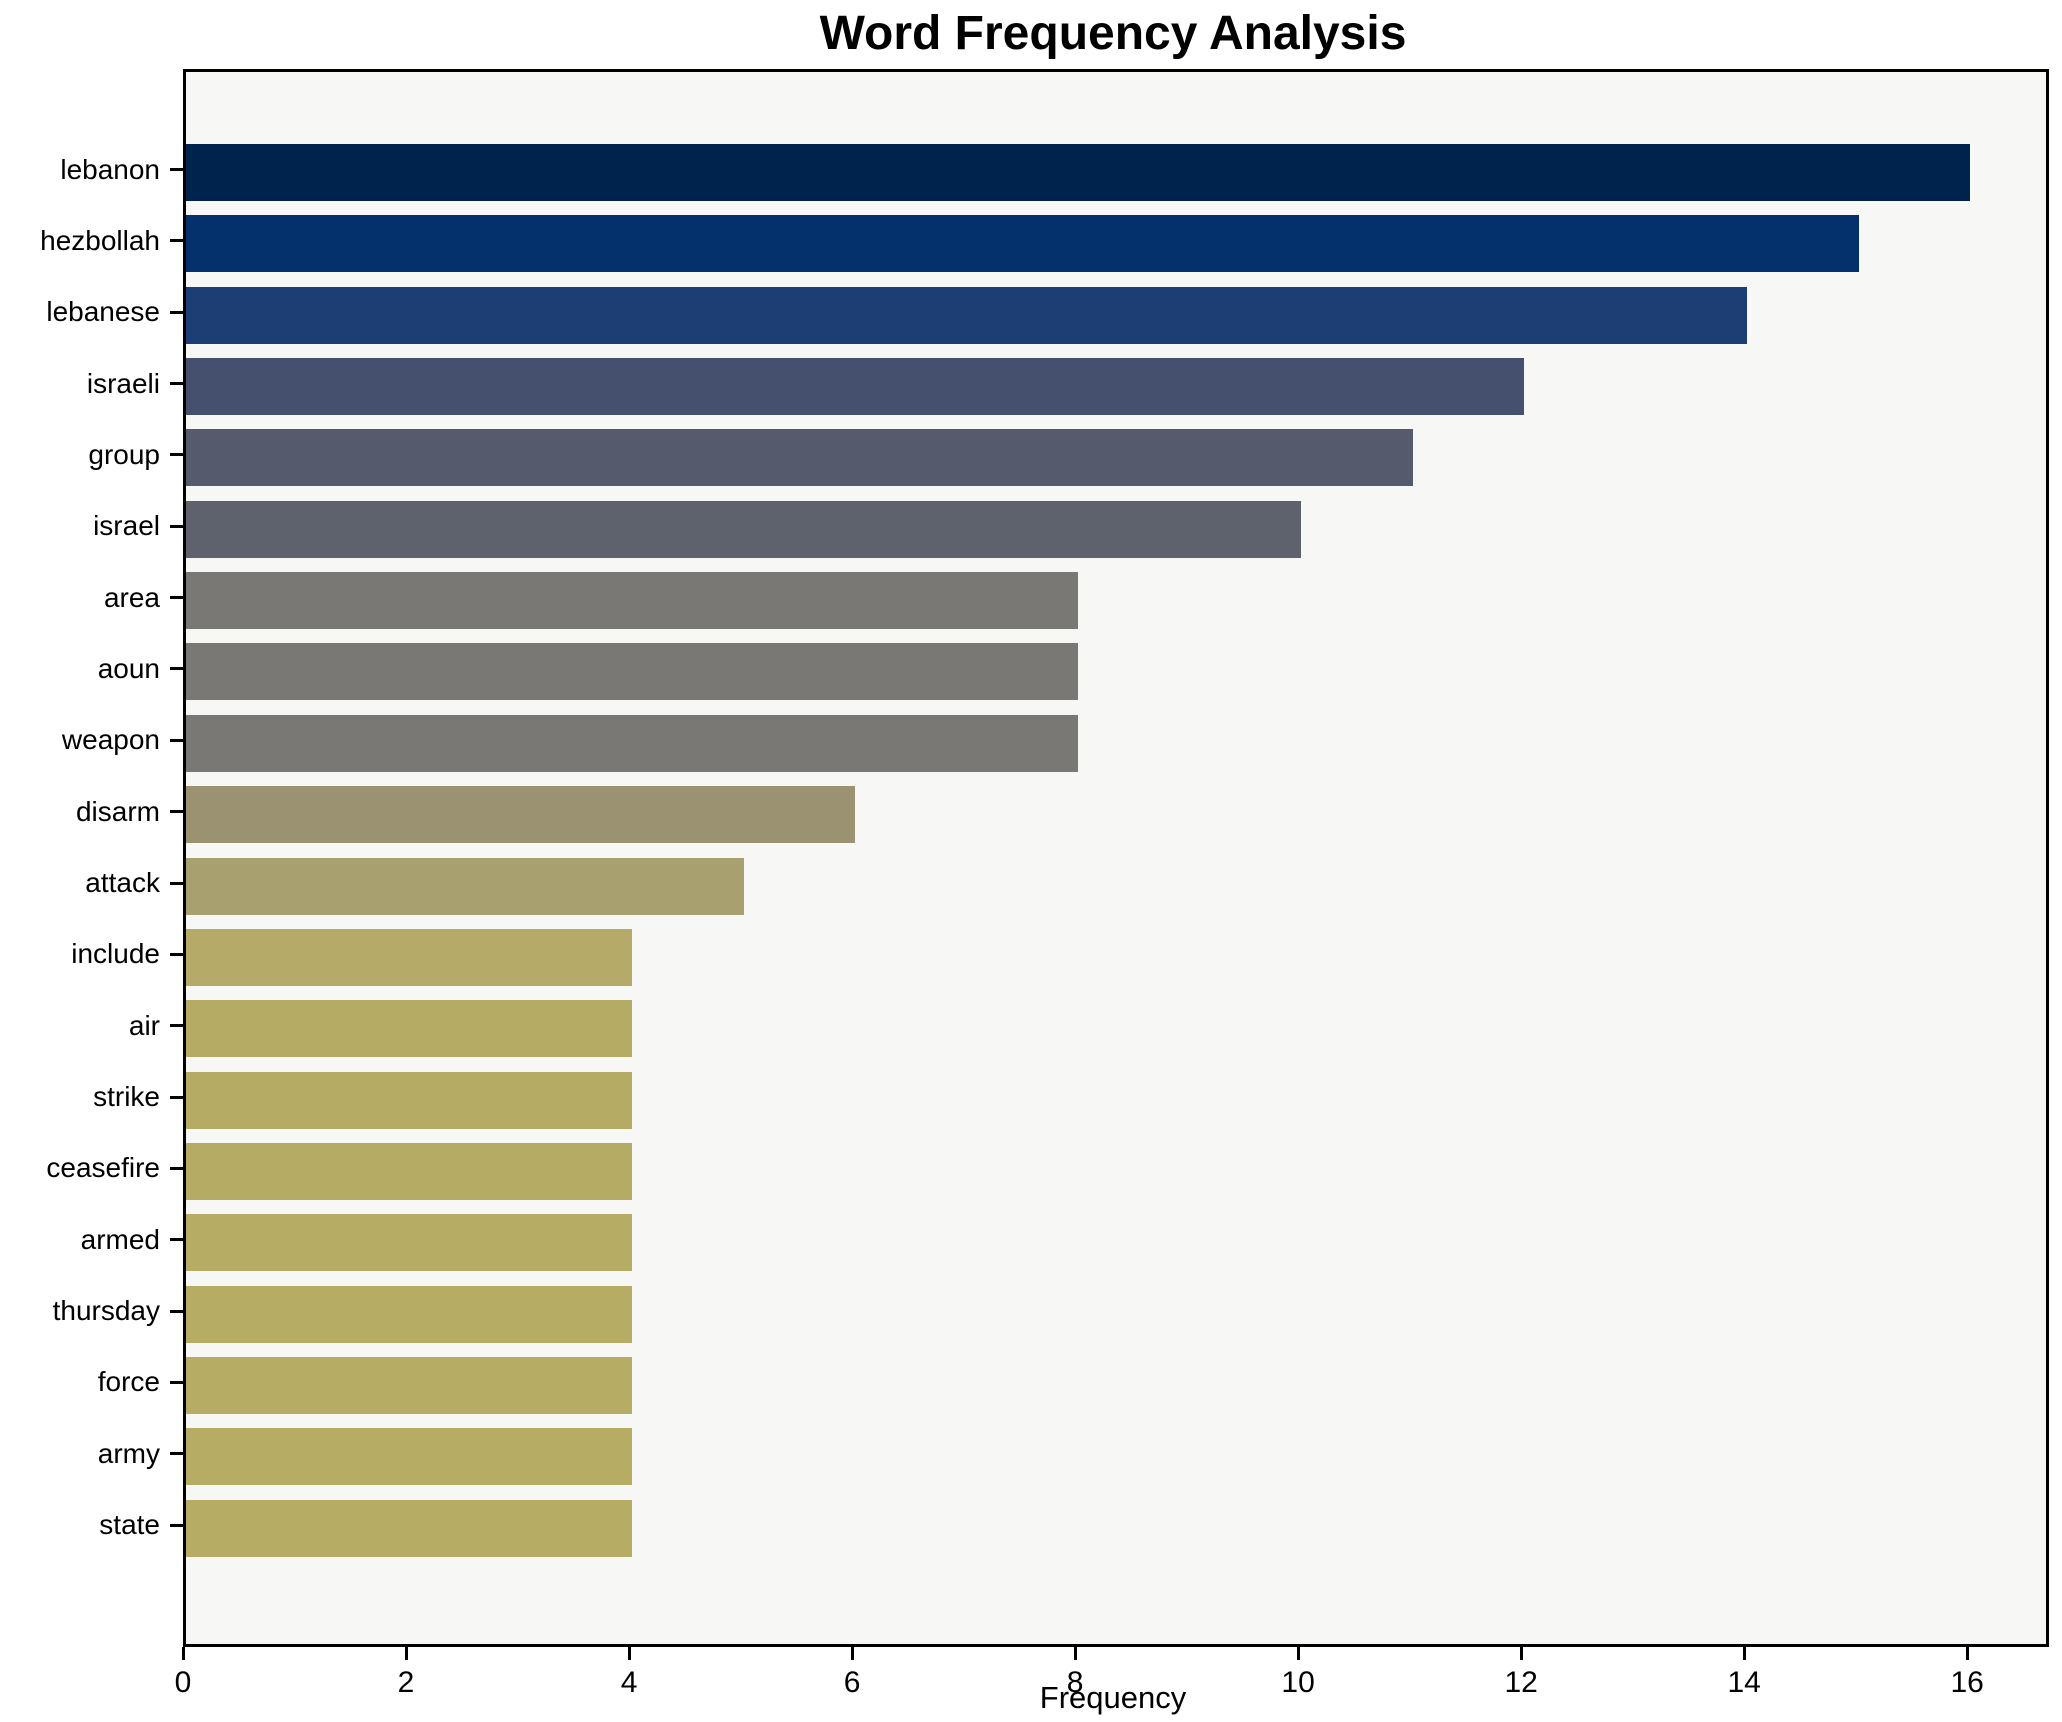 This screenshot has width=2062, height=1722. What do you see at coordinates (967, 315) in the screenshot?
I see `bar-lebanese` at bounding box center [967, 315].